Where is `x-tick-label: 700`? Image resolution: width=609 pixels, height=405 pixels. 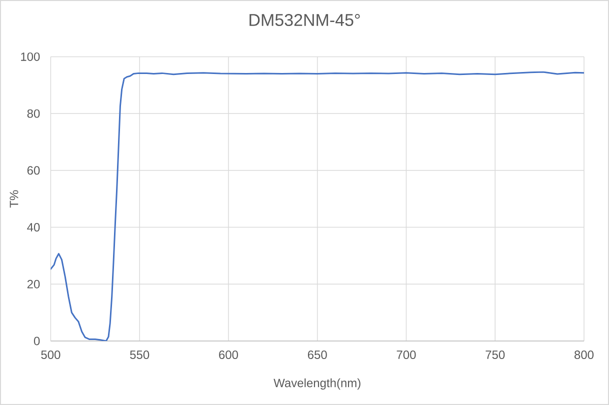
x-tick-label: 700 is located at coordinates (406, 355).